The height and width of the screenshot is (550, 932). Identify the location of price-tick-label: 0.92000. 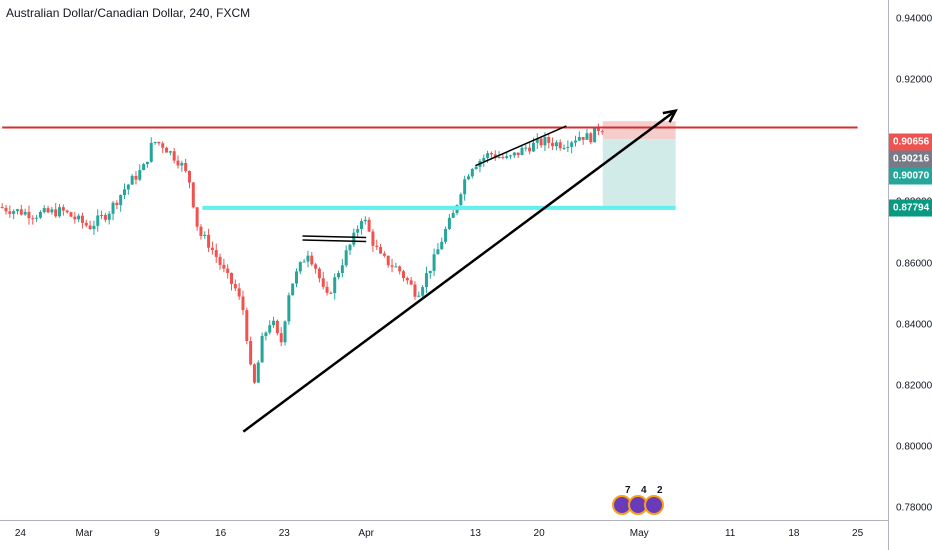
(914, 80).